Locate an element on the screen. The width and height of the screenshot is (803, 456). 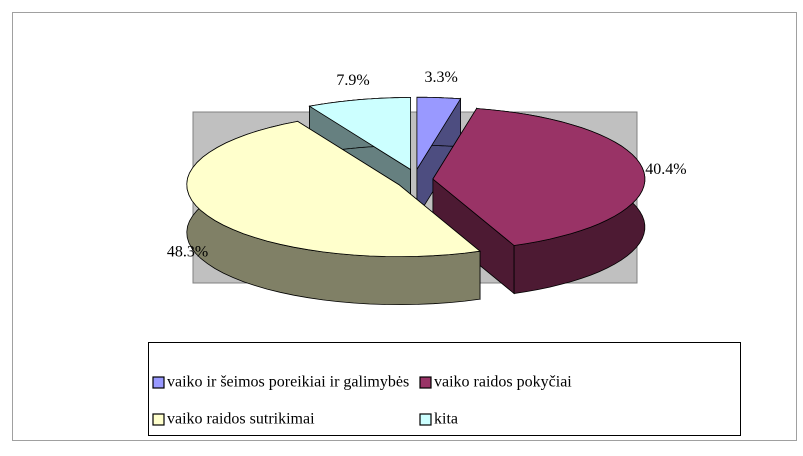
legend-label: vaiko ir šeimos poreikiai ir galimybės is located at coordinates (288, 382).